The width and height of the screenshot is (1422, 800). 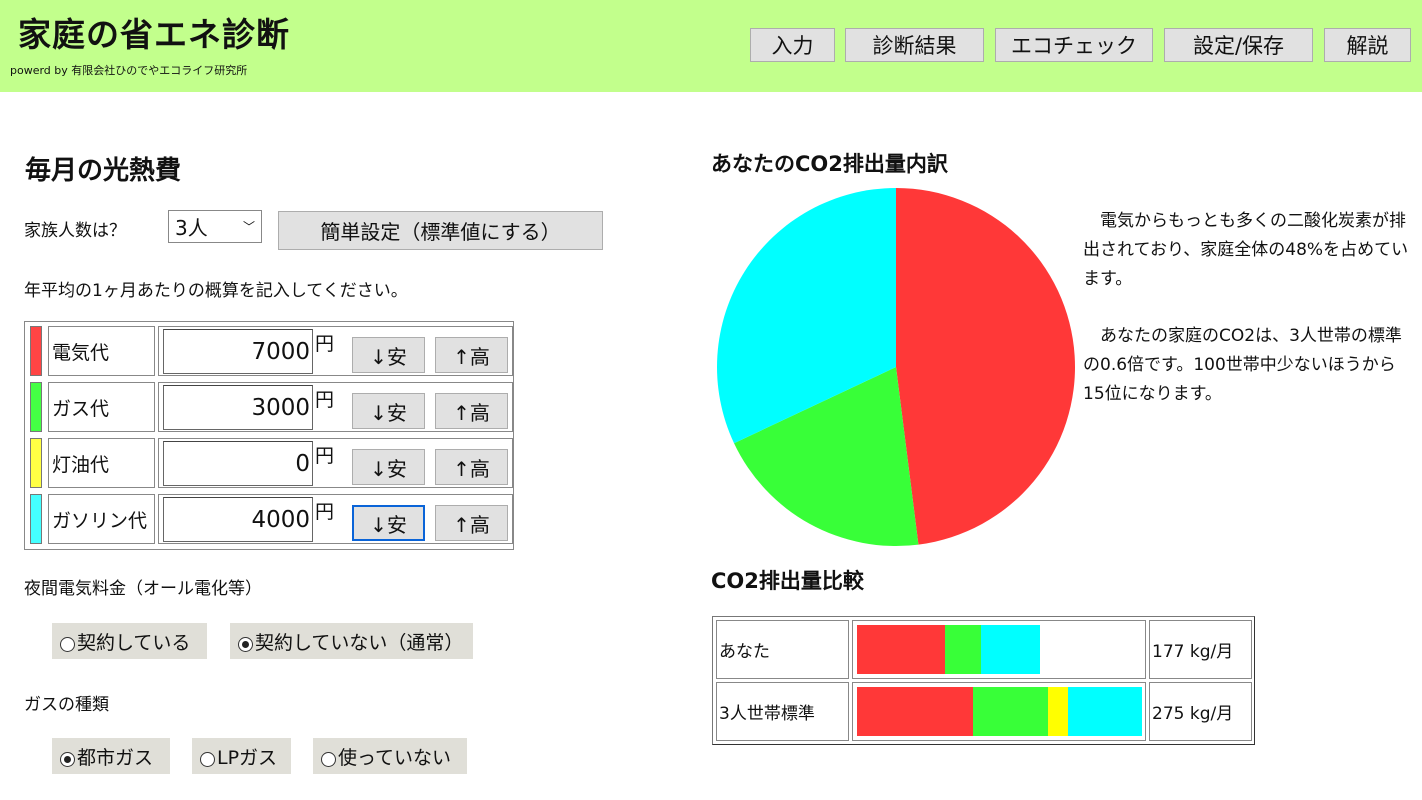 I want to click on instruction: 年平均の1ヶ月あたりの概算を記入してください。, so click(x=216, y=291).